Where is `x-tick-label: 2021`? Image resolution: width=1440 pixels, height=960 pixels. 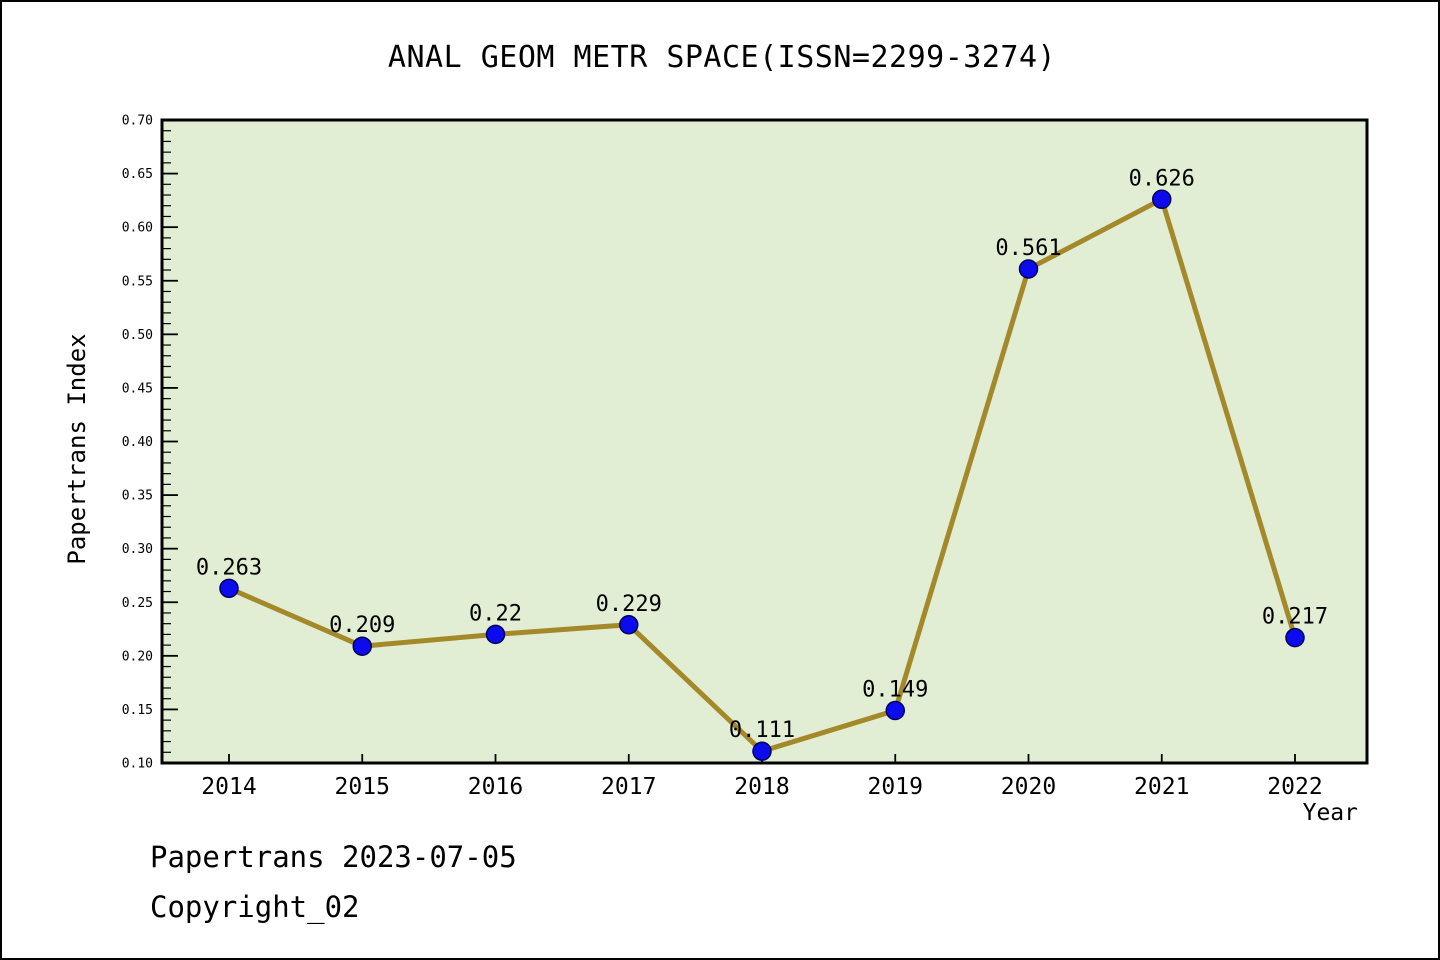 x-tick-label: 2021 is located at coordinates (1161, 787).